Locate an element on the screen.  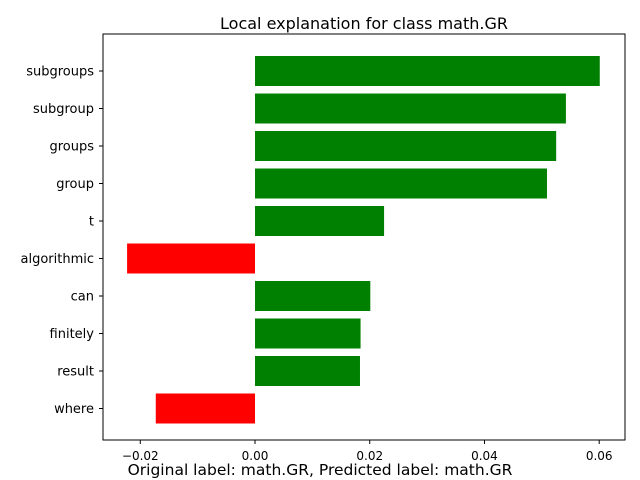
y-tick-label: can is located at coordinates (82, 297).